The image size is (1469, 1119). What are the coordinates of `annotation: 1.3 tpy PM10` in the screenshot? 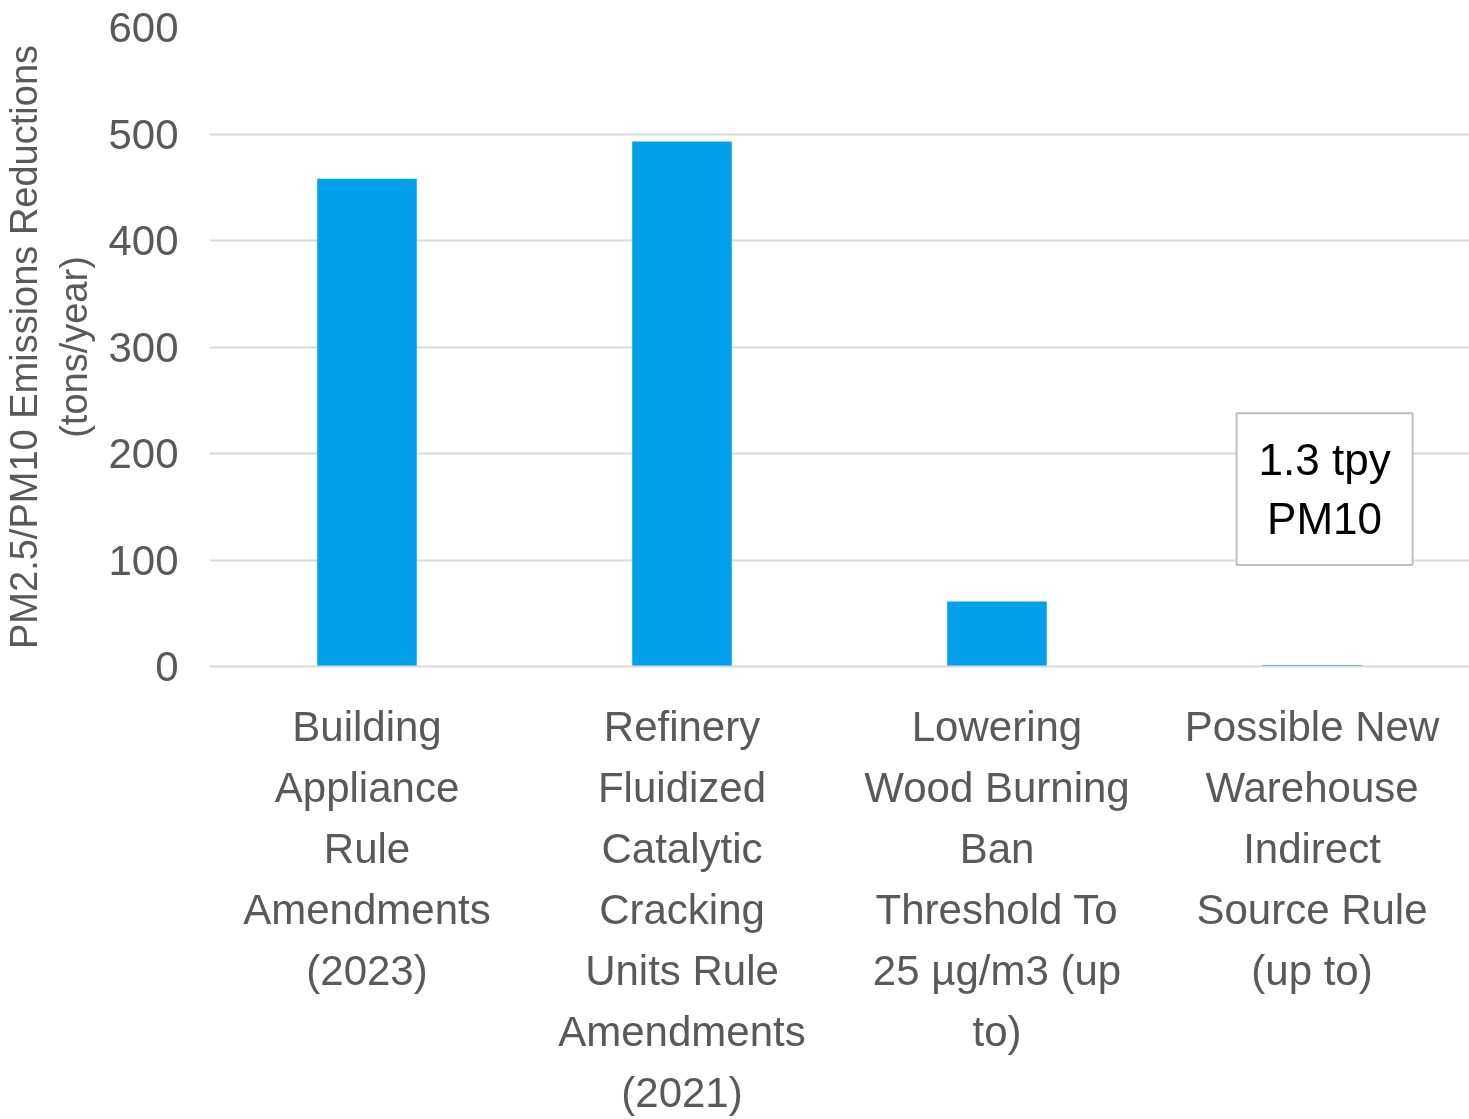 It's located at (1324, 489).